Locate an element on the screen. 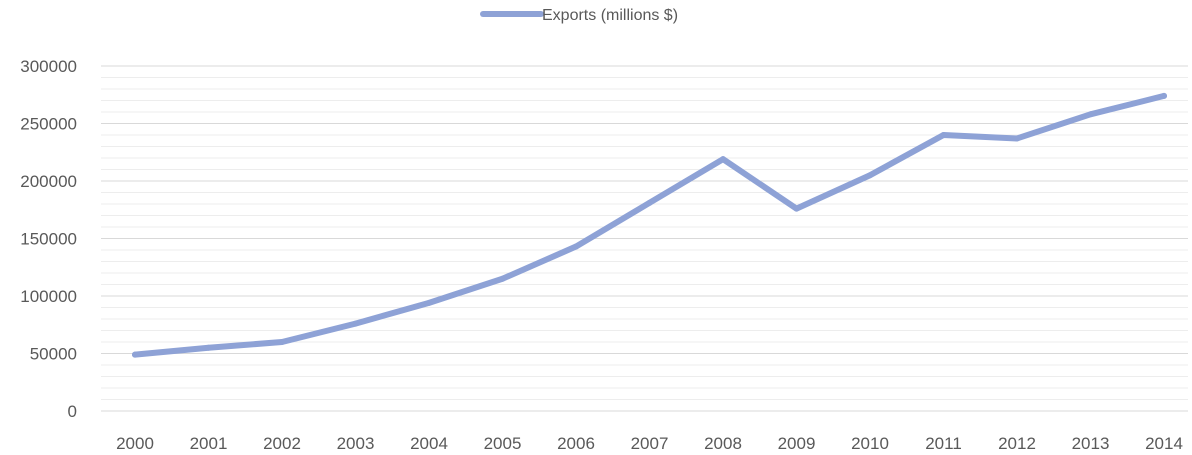 Image resolution: width=1192 pixels, height=455 pixels. x-tick-label: 2000 is located at coordinates (135, 443).